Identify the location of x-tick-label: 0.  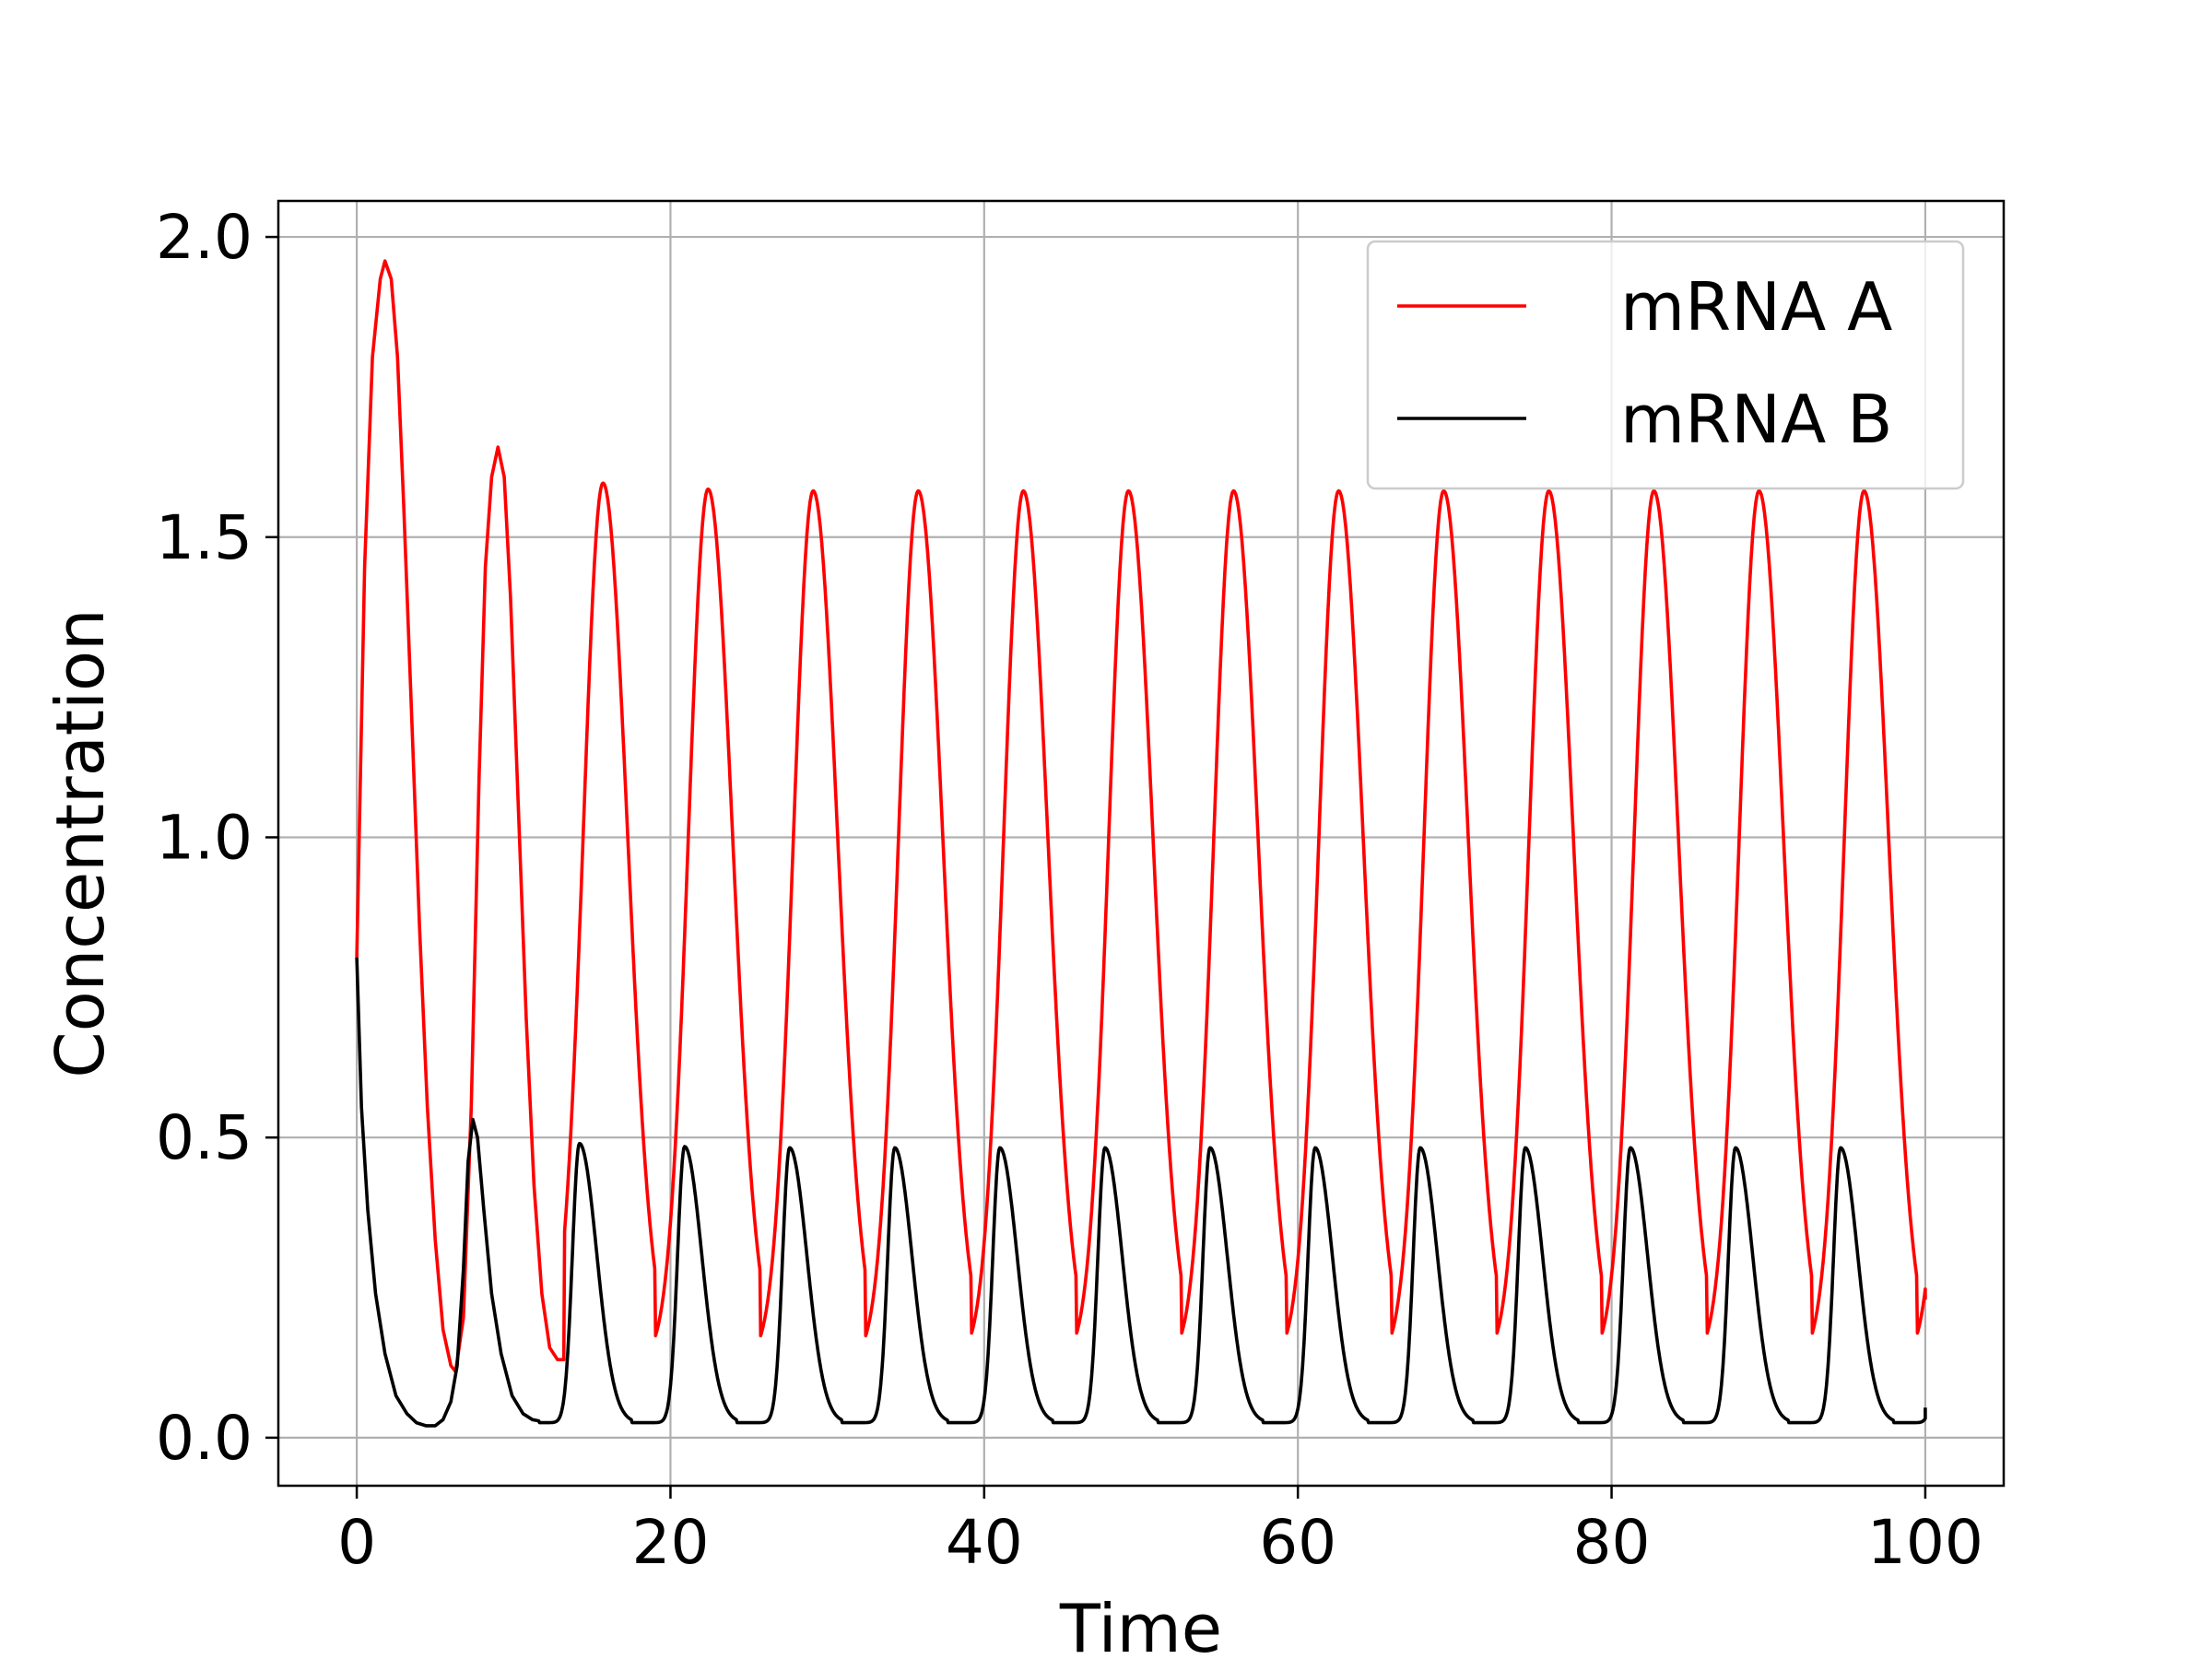
(356, 1542).